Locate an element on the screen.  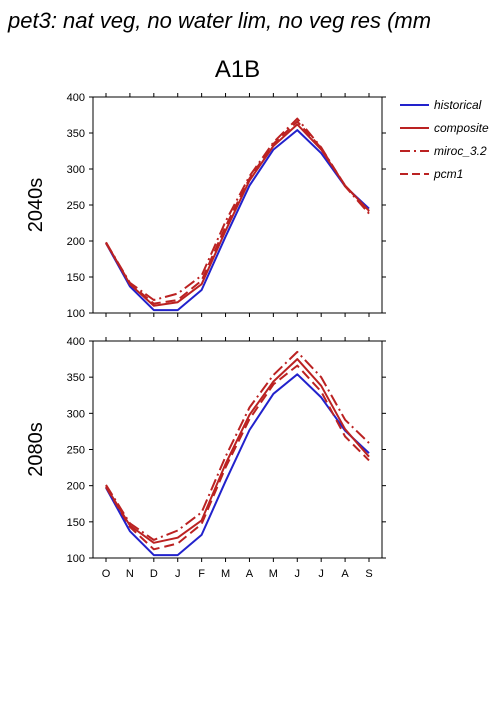
panel-label: 2040s is located at coordinates (36, 205).